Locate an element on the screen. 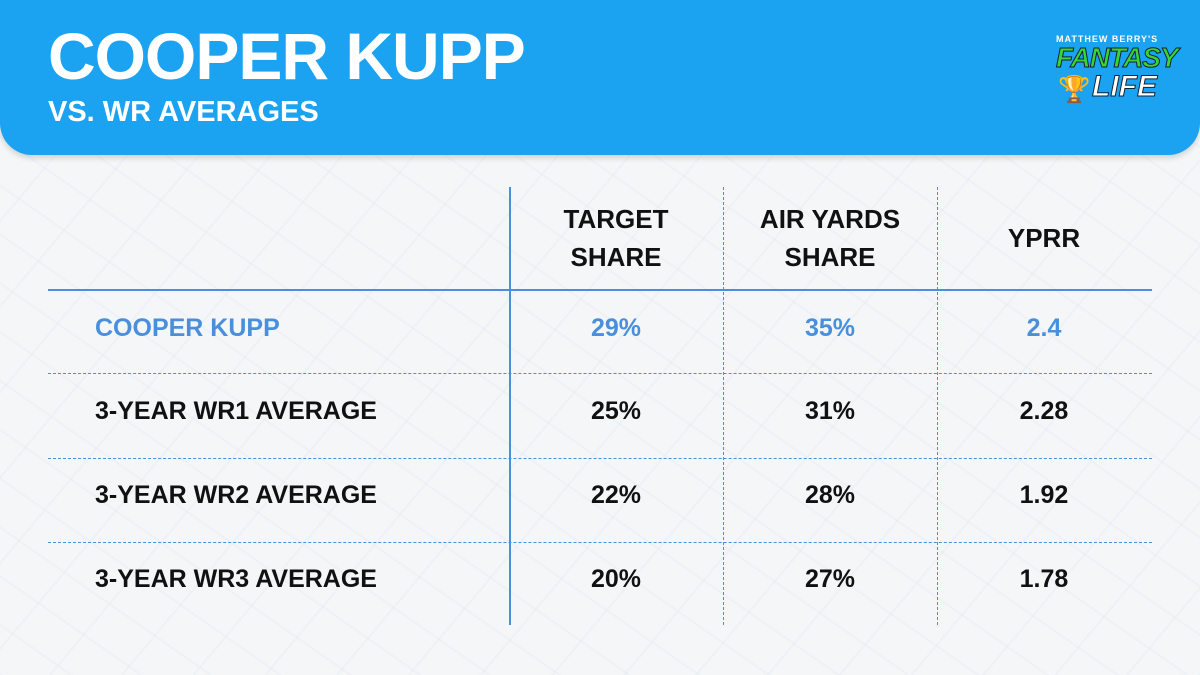  column-header-line: TARGET is located at coordinates (616, 219).